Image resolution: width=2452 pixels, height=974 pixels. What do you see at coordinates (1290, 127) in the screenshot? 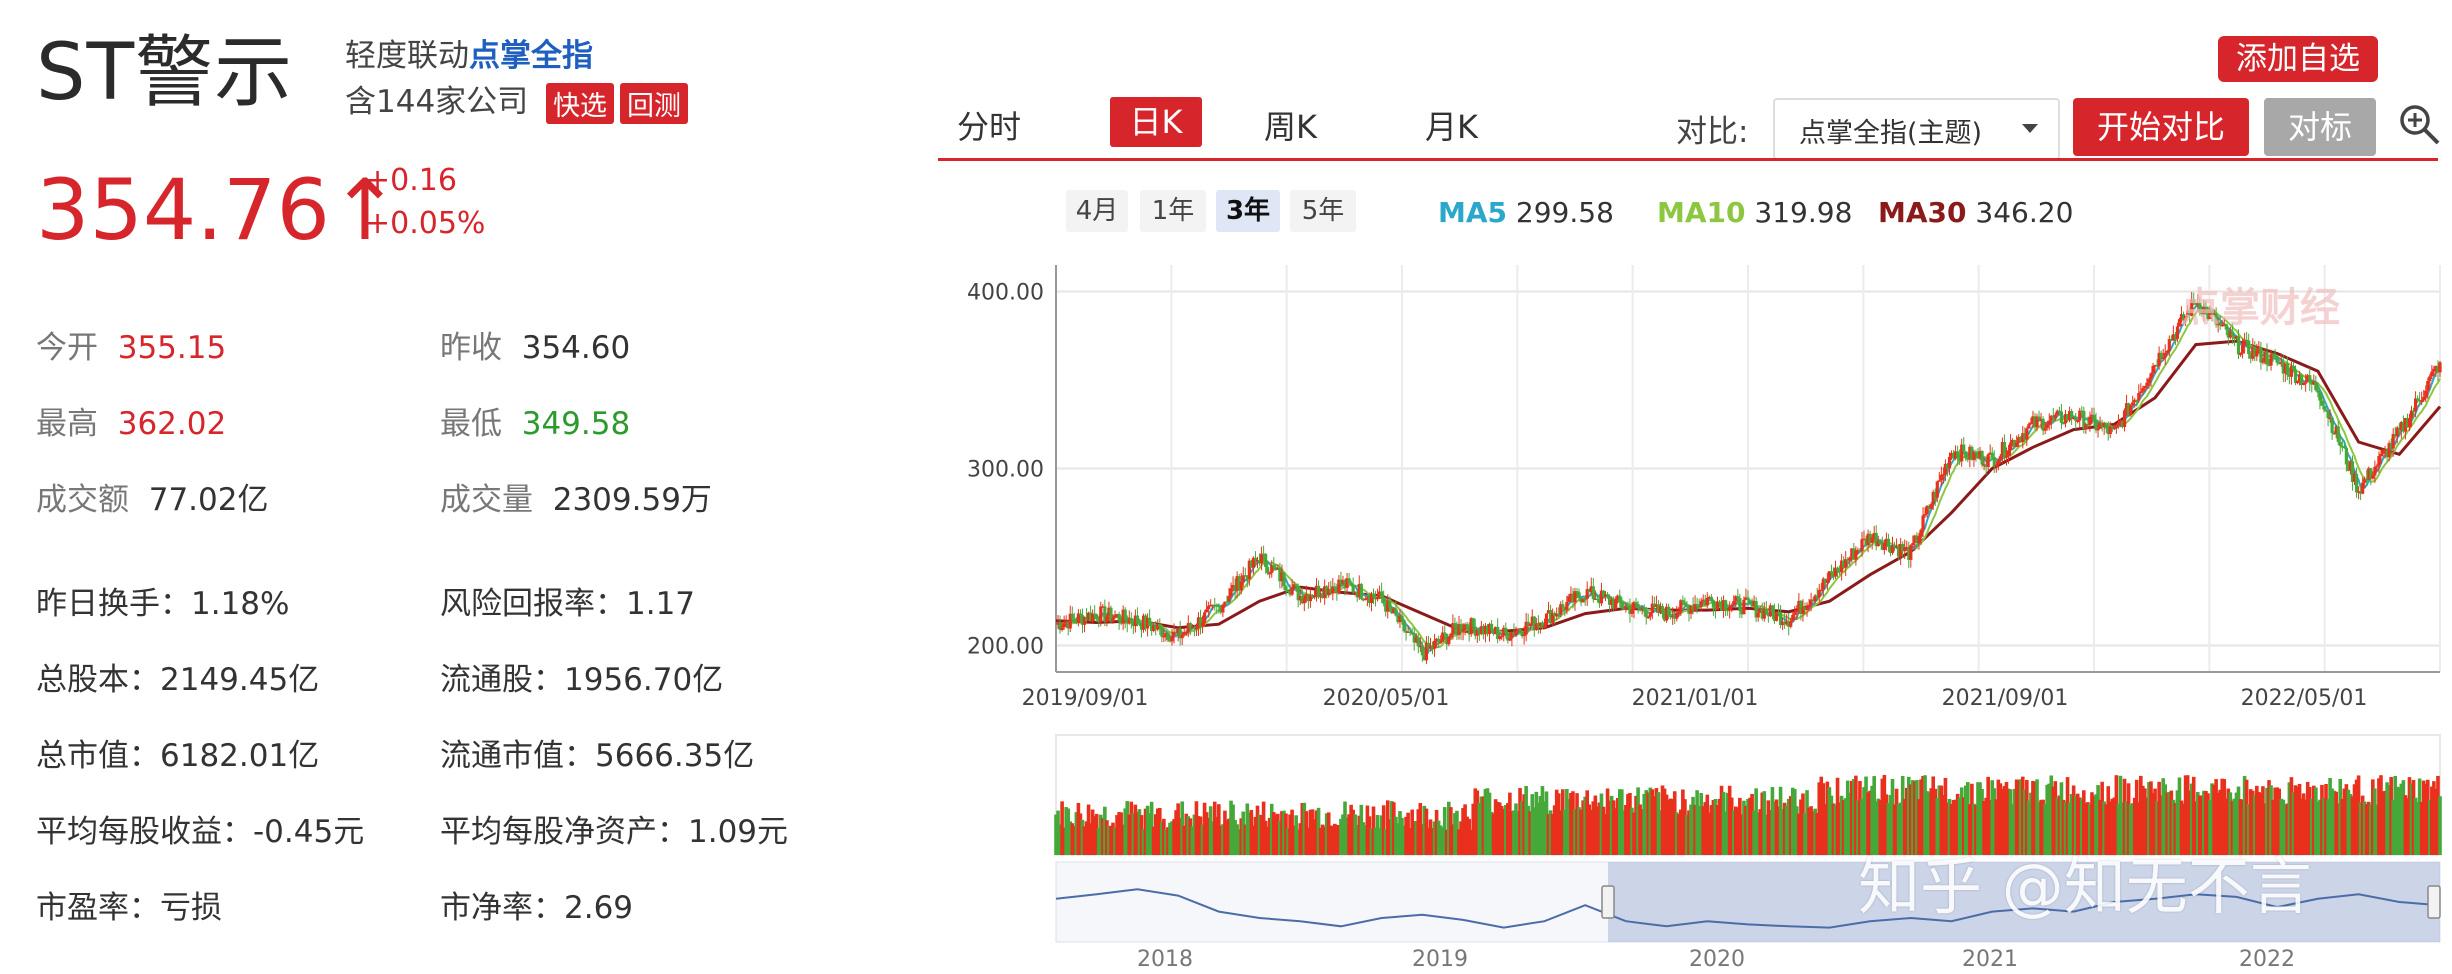
I see `tab-weekly-k: 周K` at bounding box center [1290, 127].